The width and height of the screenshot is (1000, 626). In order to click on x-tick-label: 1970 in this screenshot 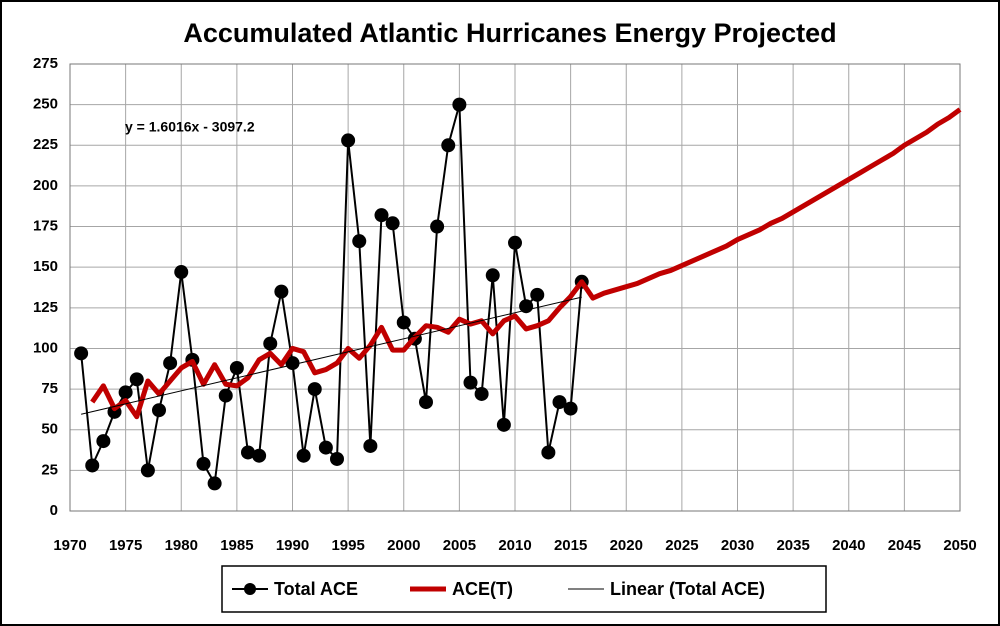, I will do `click(69, 545)`.